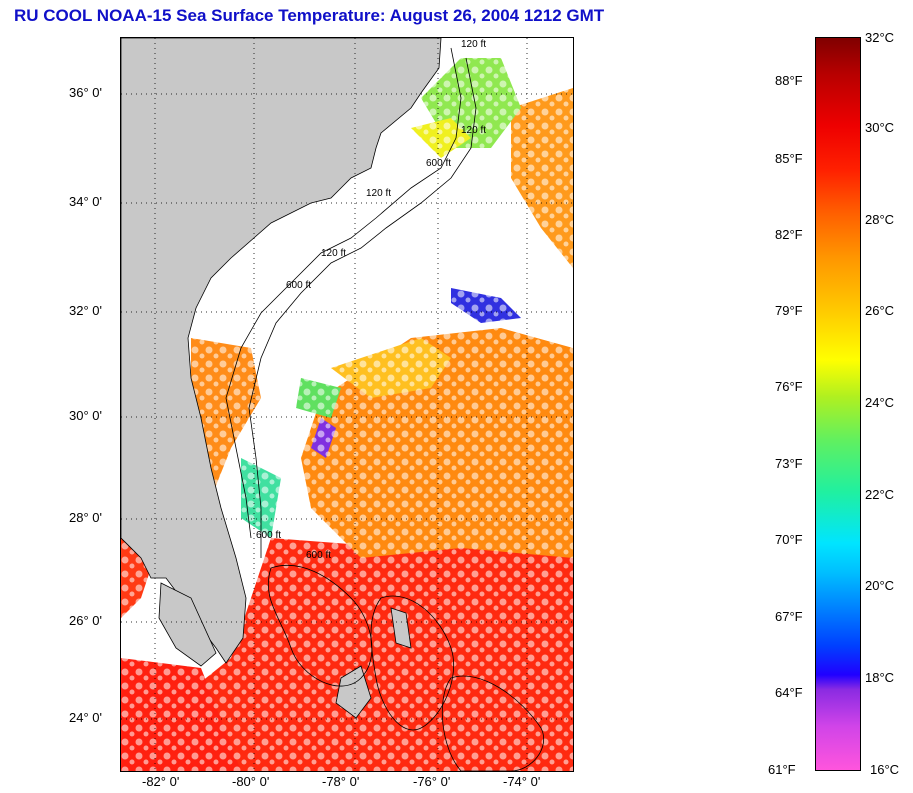  I want to click on isobath-bahamas-b, so click(412, 663).